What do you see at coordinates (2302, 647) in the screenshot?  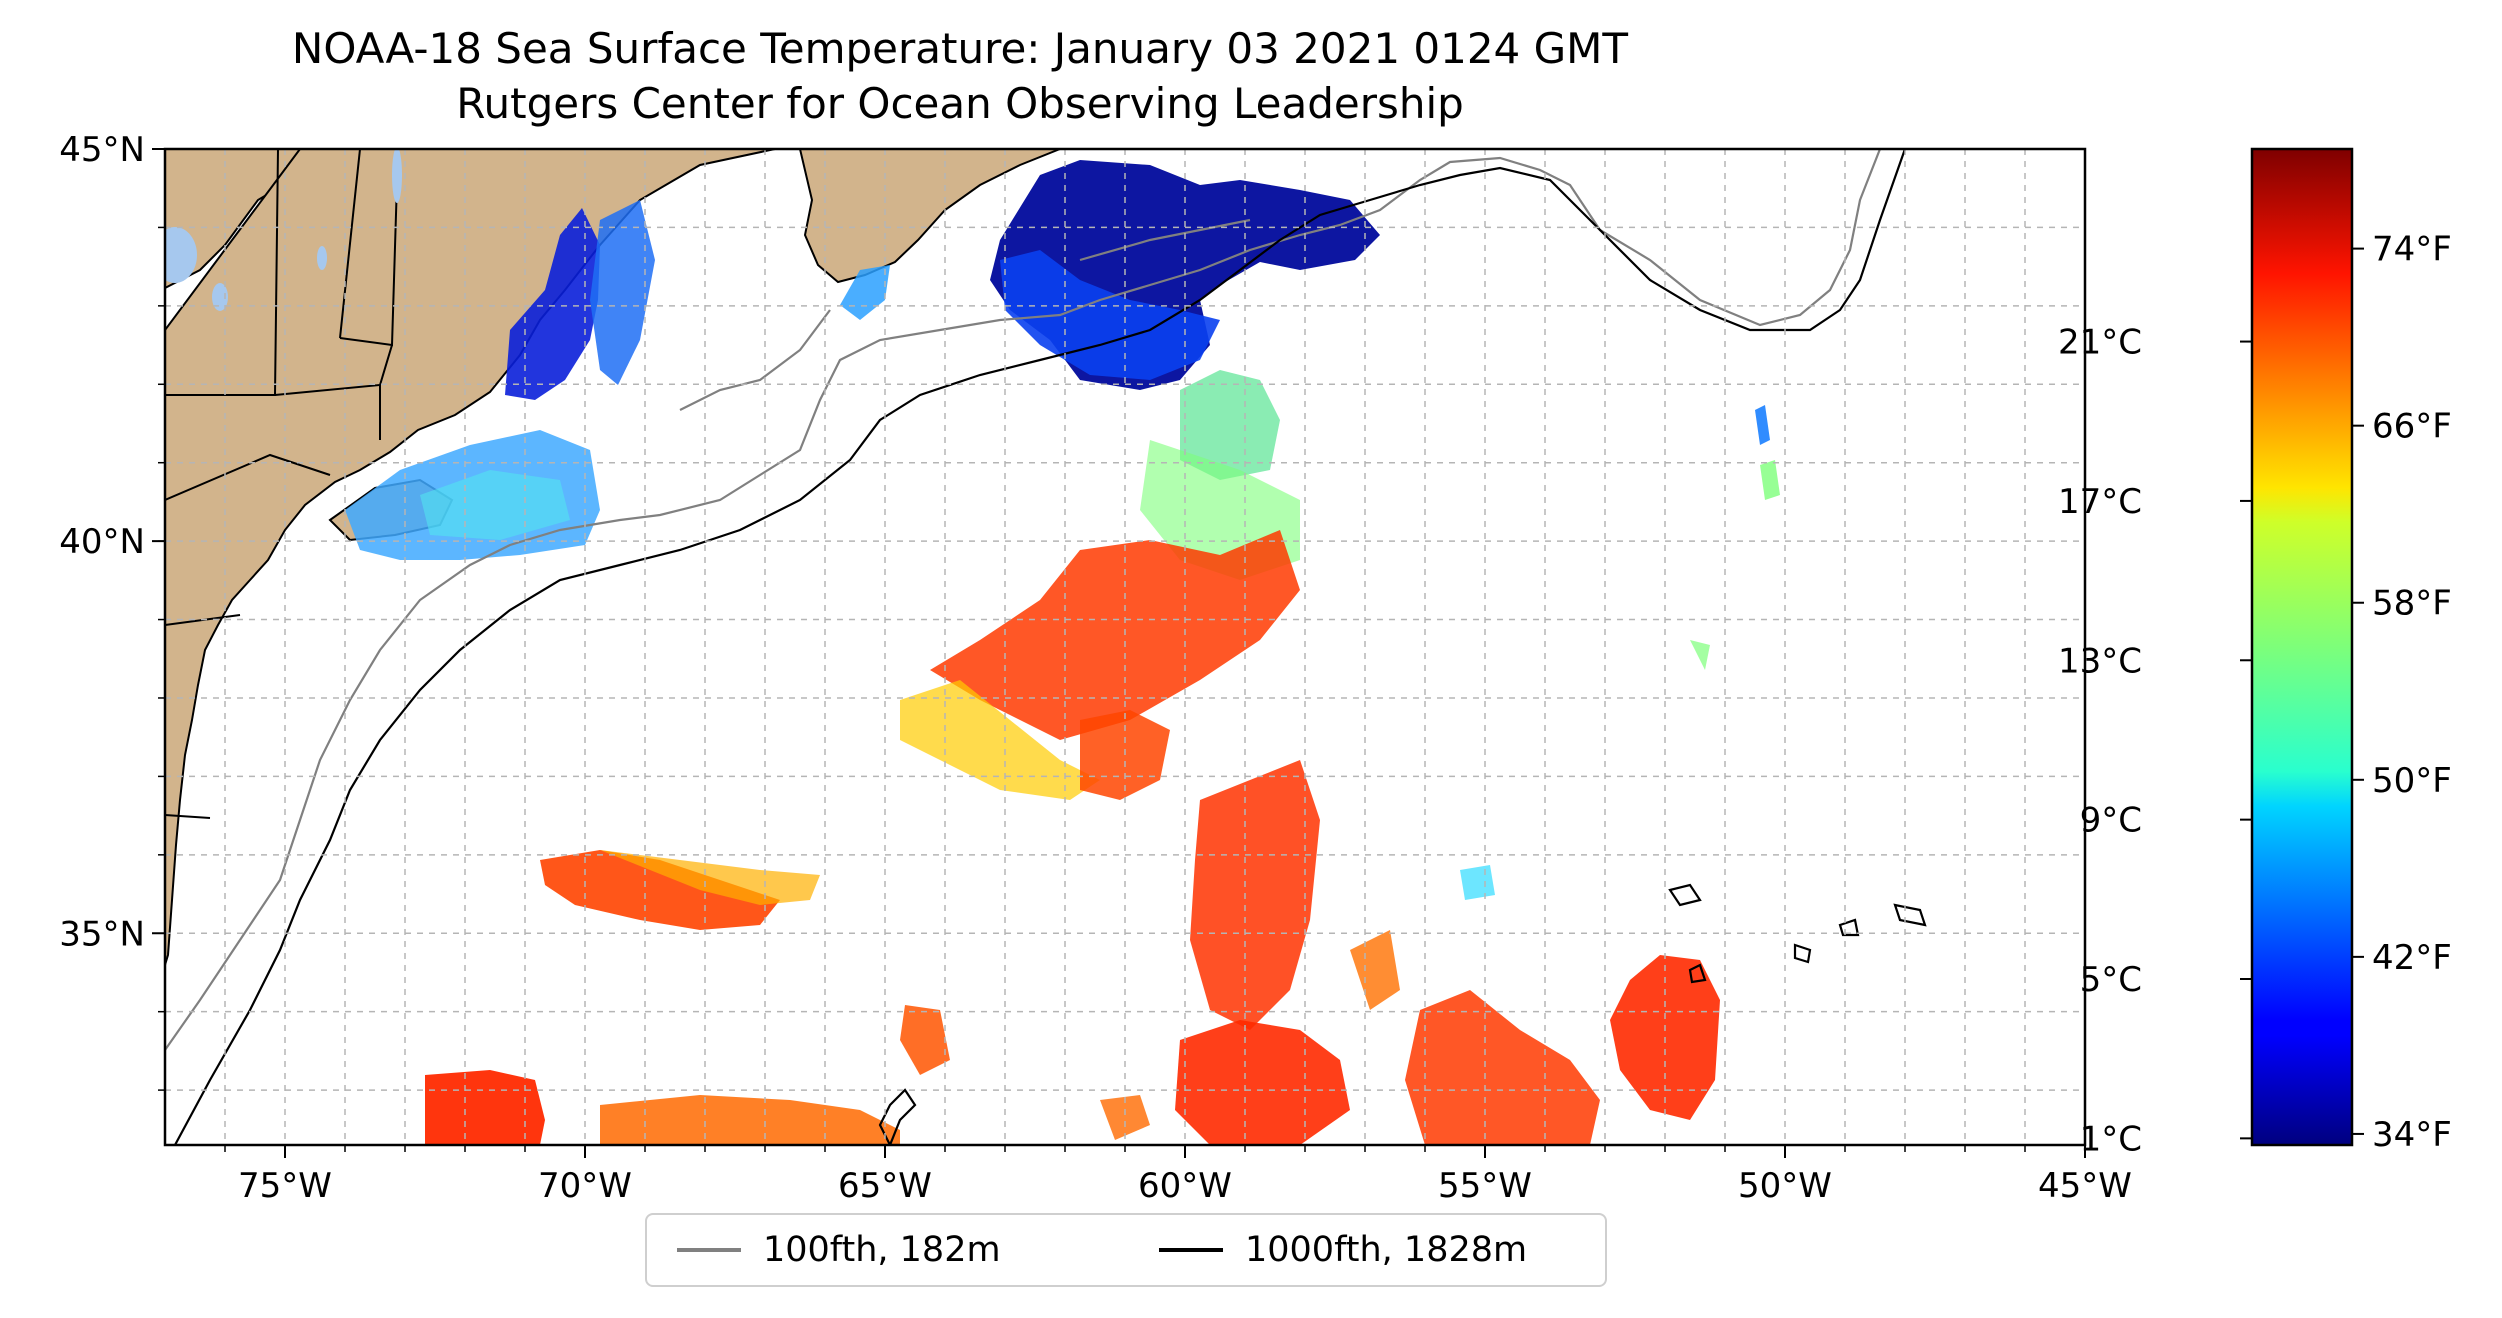 I see `colorbar` at bounding box center [2302, 647].